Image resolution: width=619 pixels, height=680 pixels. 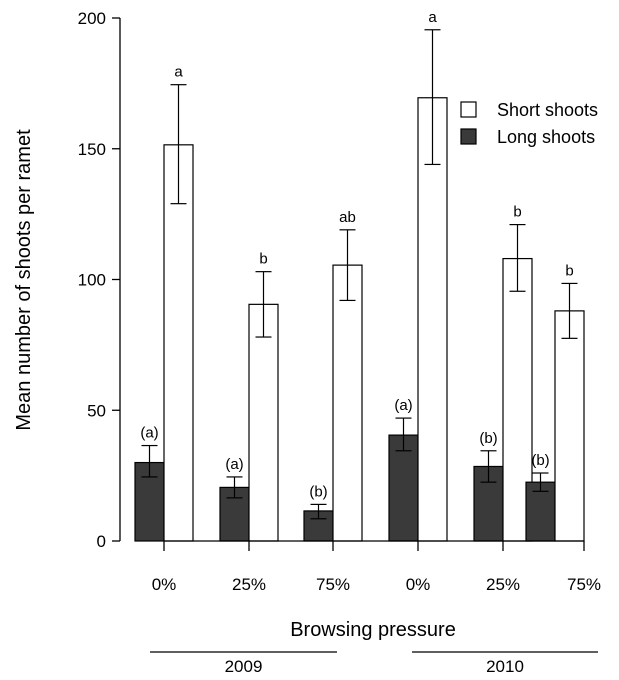 I want to click on y-axis: 0 50 100 150 200, so click(x=99, y=280).